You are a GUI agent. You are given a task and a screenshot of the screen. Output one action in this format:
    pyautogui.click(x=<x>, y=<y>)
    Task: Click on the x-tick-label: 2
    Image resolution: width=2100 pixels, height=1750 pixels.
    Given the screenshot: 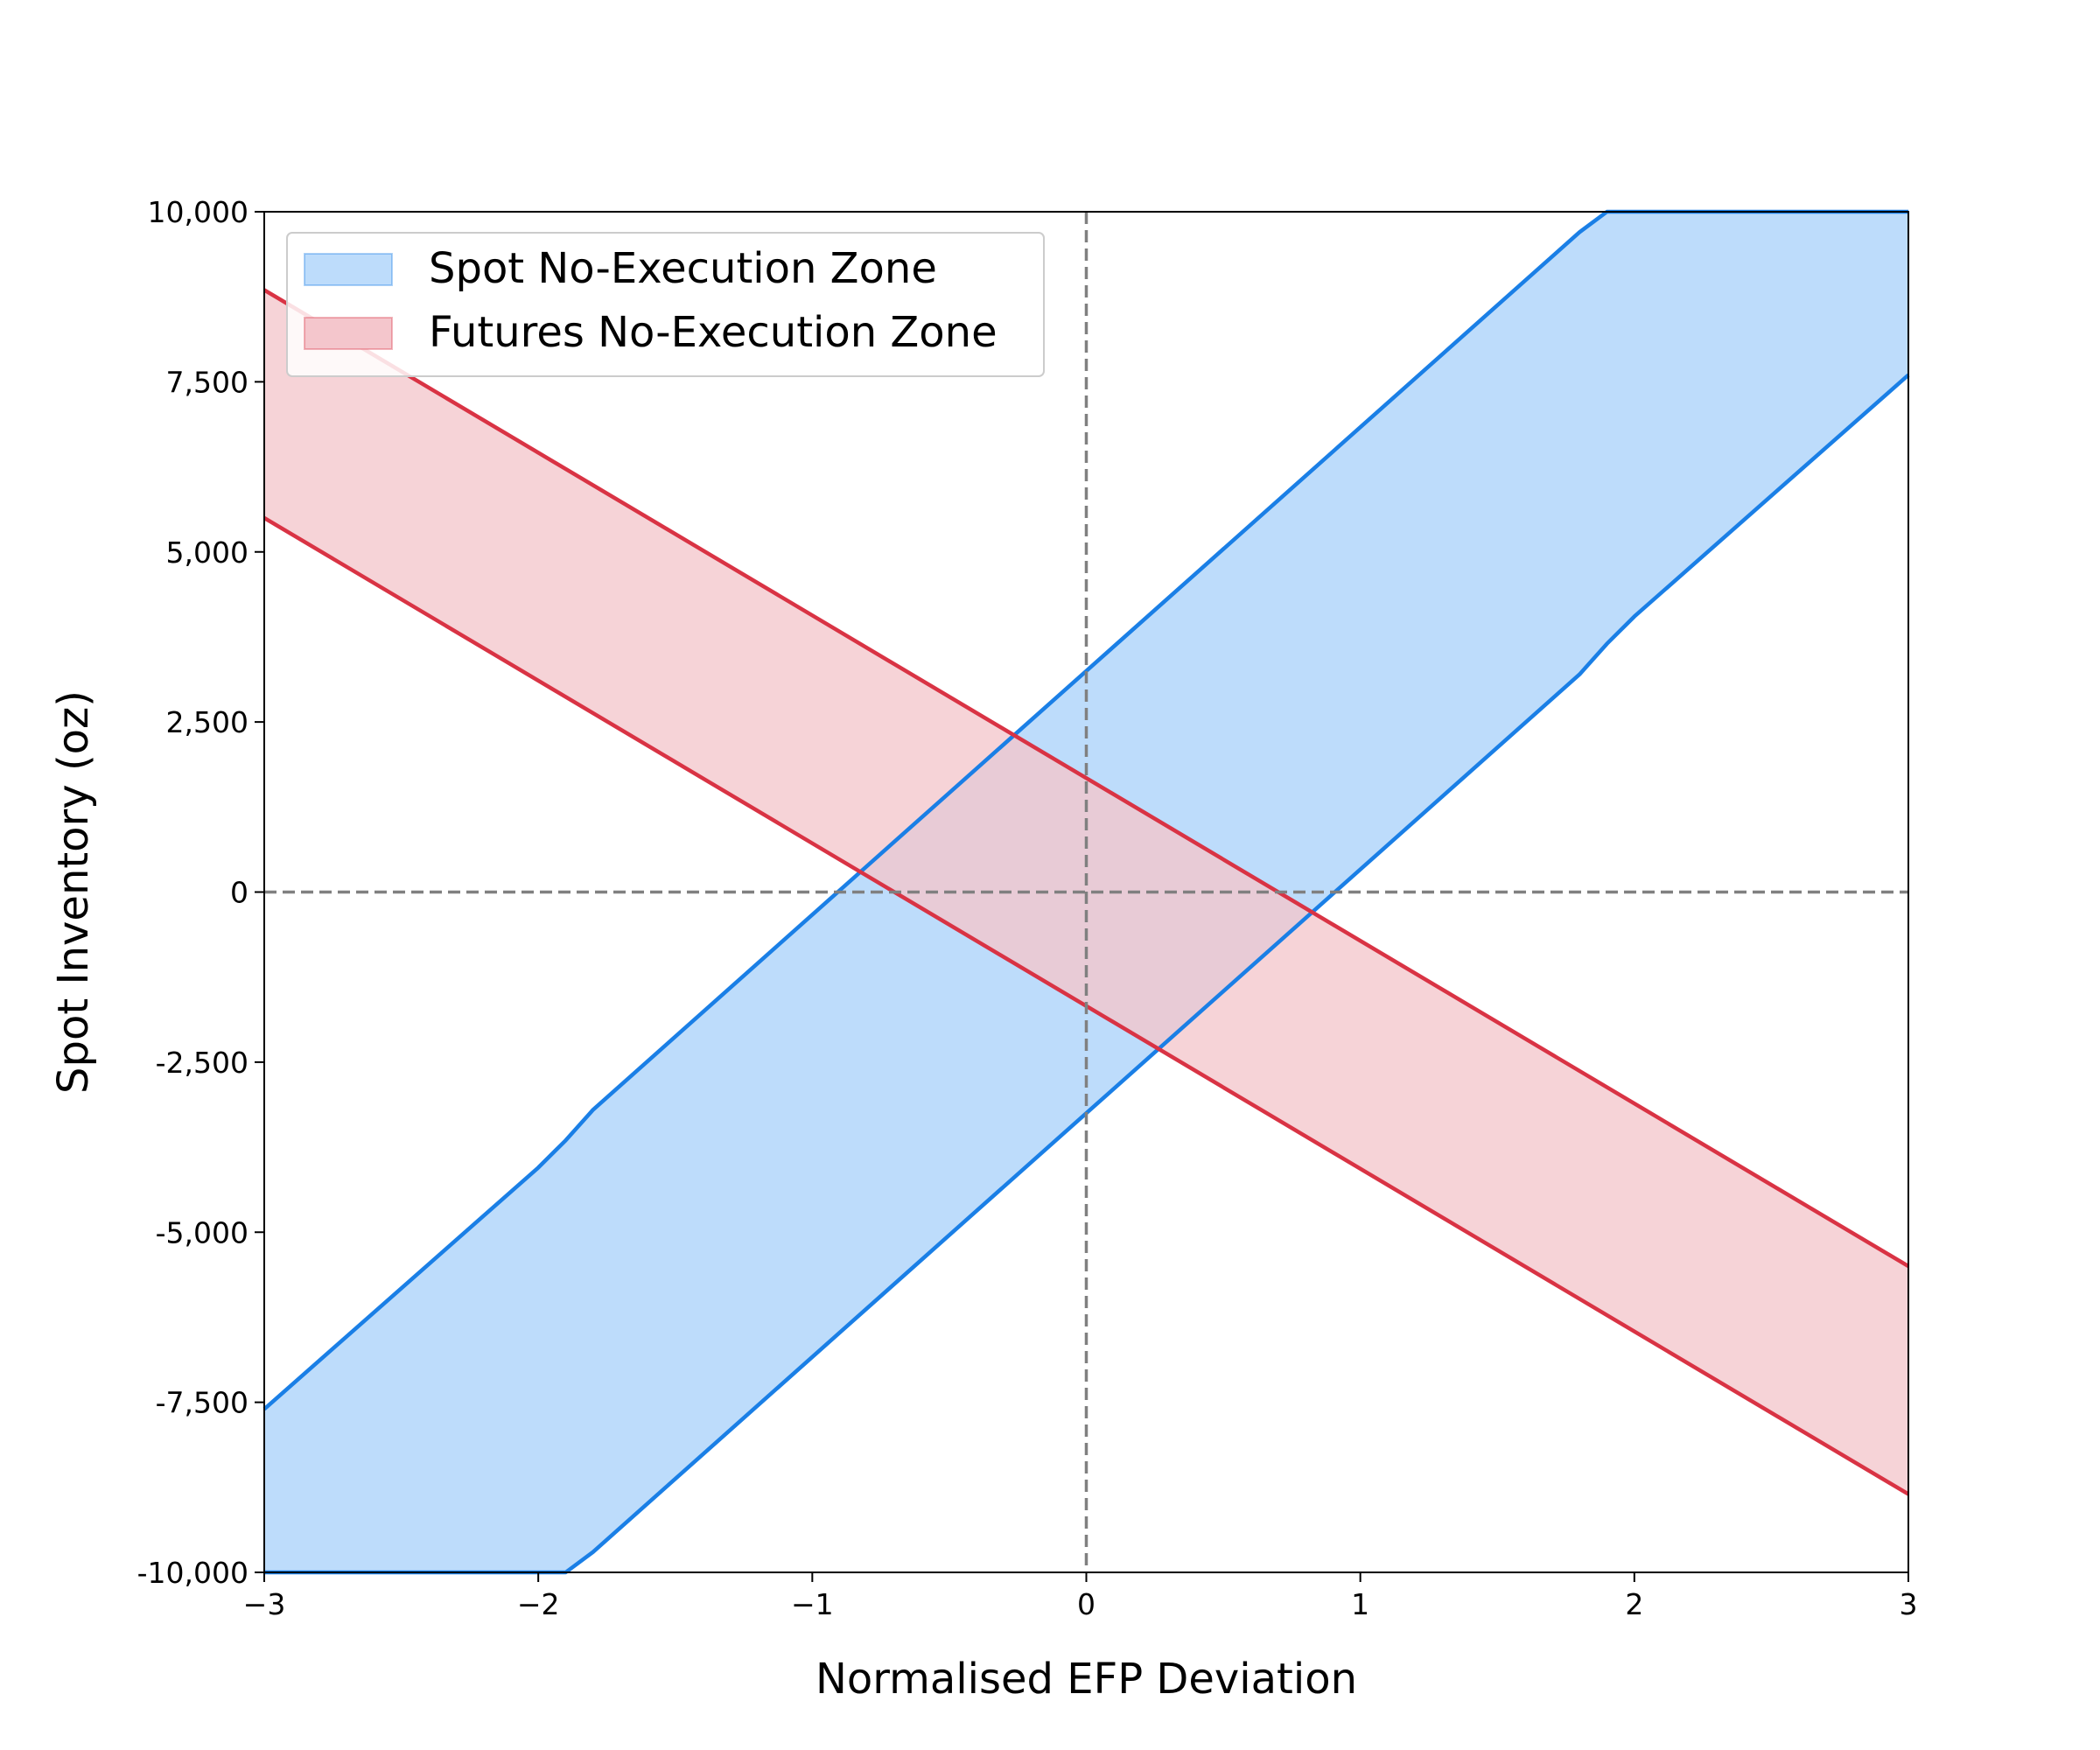 What is the action you would take?
    pyautogui.click(x=1634, y=1604)
    